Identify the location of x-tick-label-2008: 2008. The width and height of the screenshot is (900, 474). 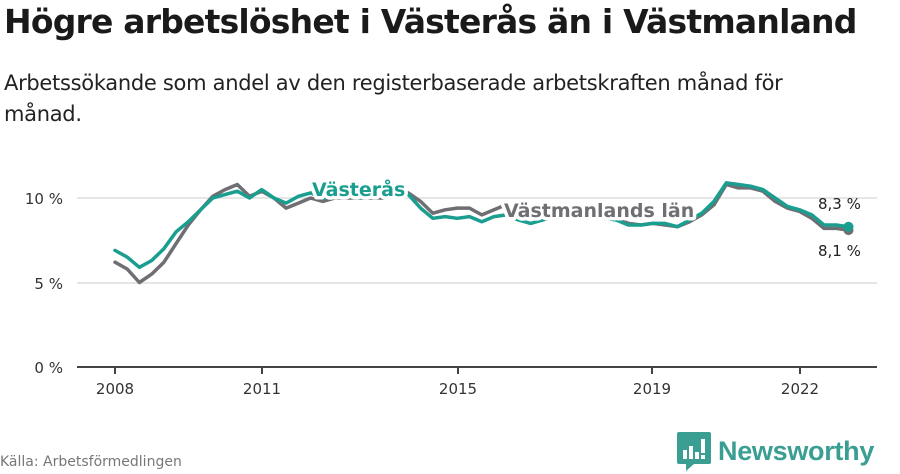
(115, 389).